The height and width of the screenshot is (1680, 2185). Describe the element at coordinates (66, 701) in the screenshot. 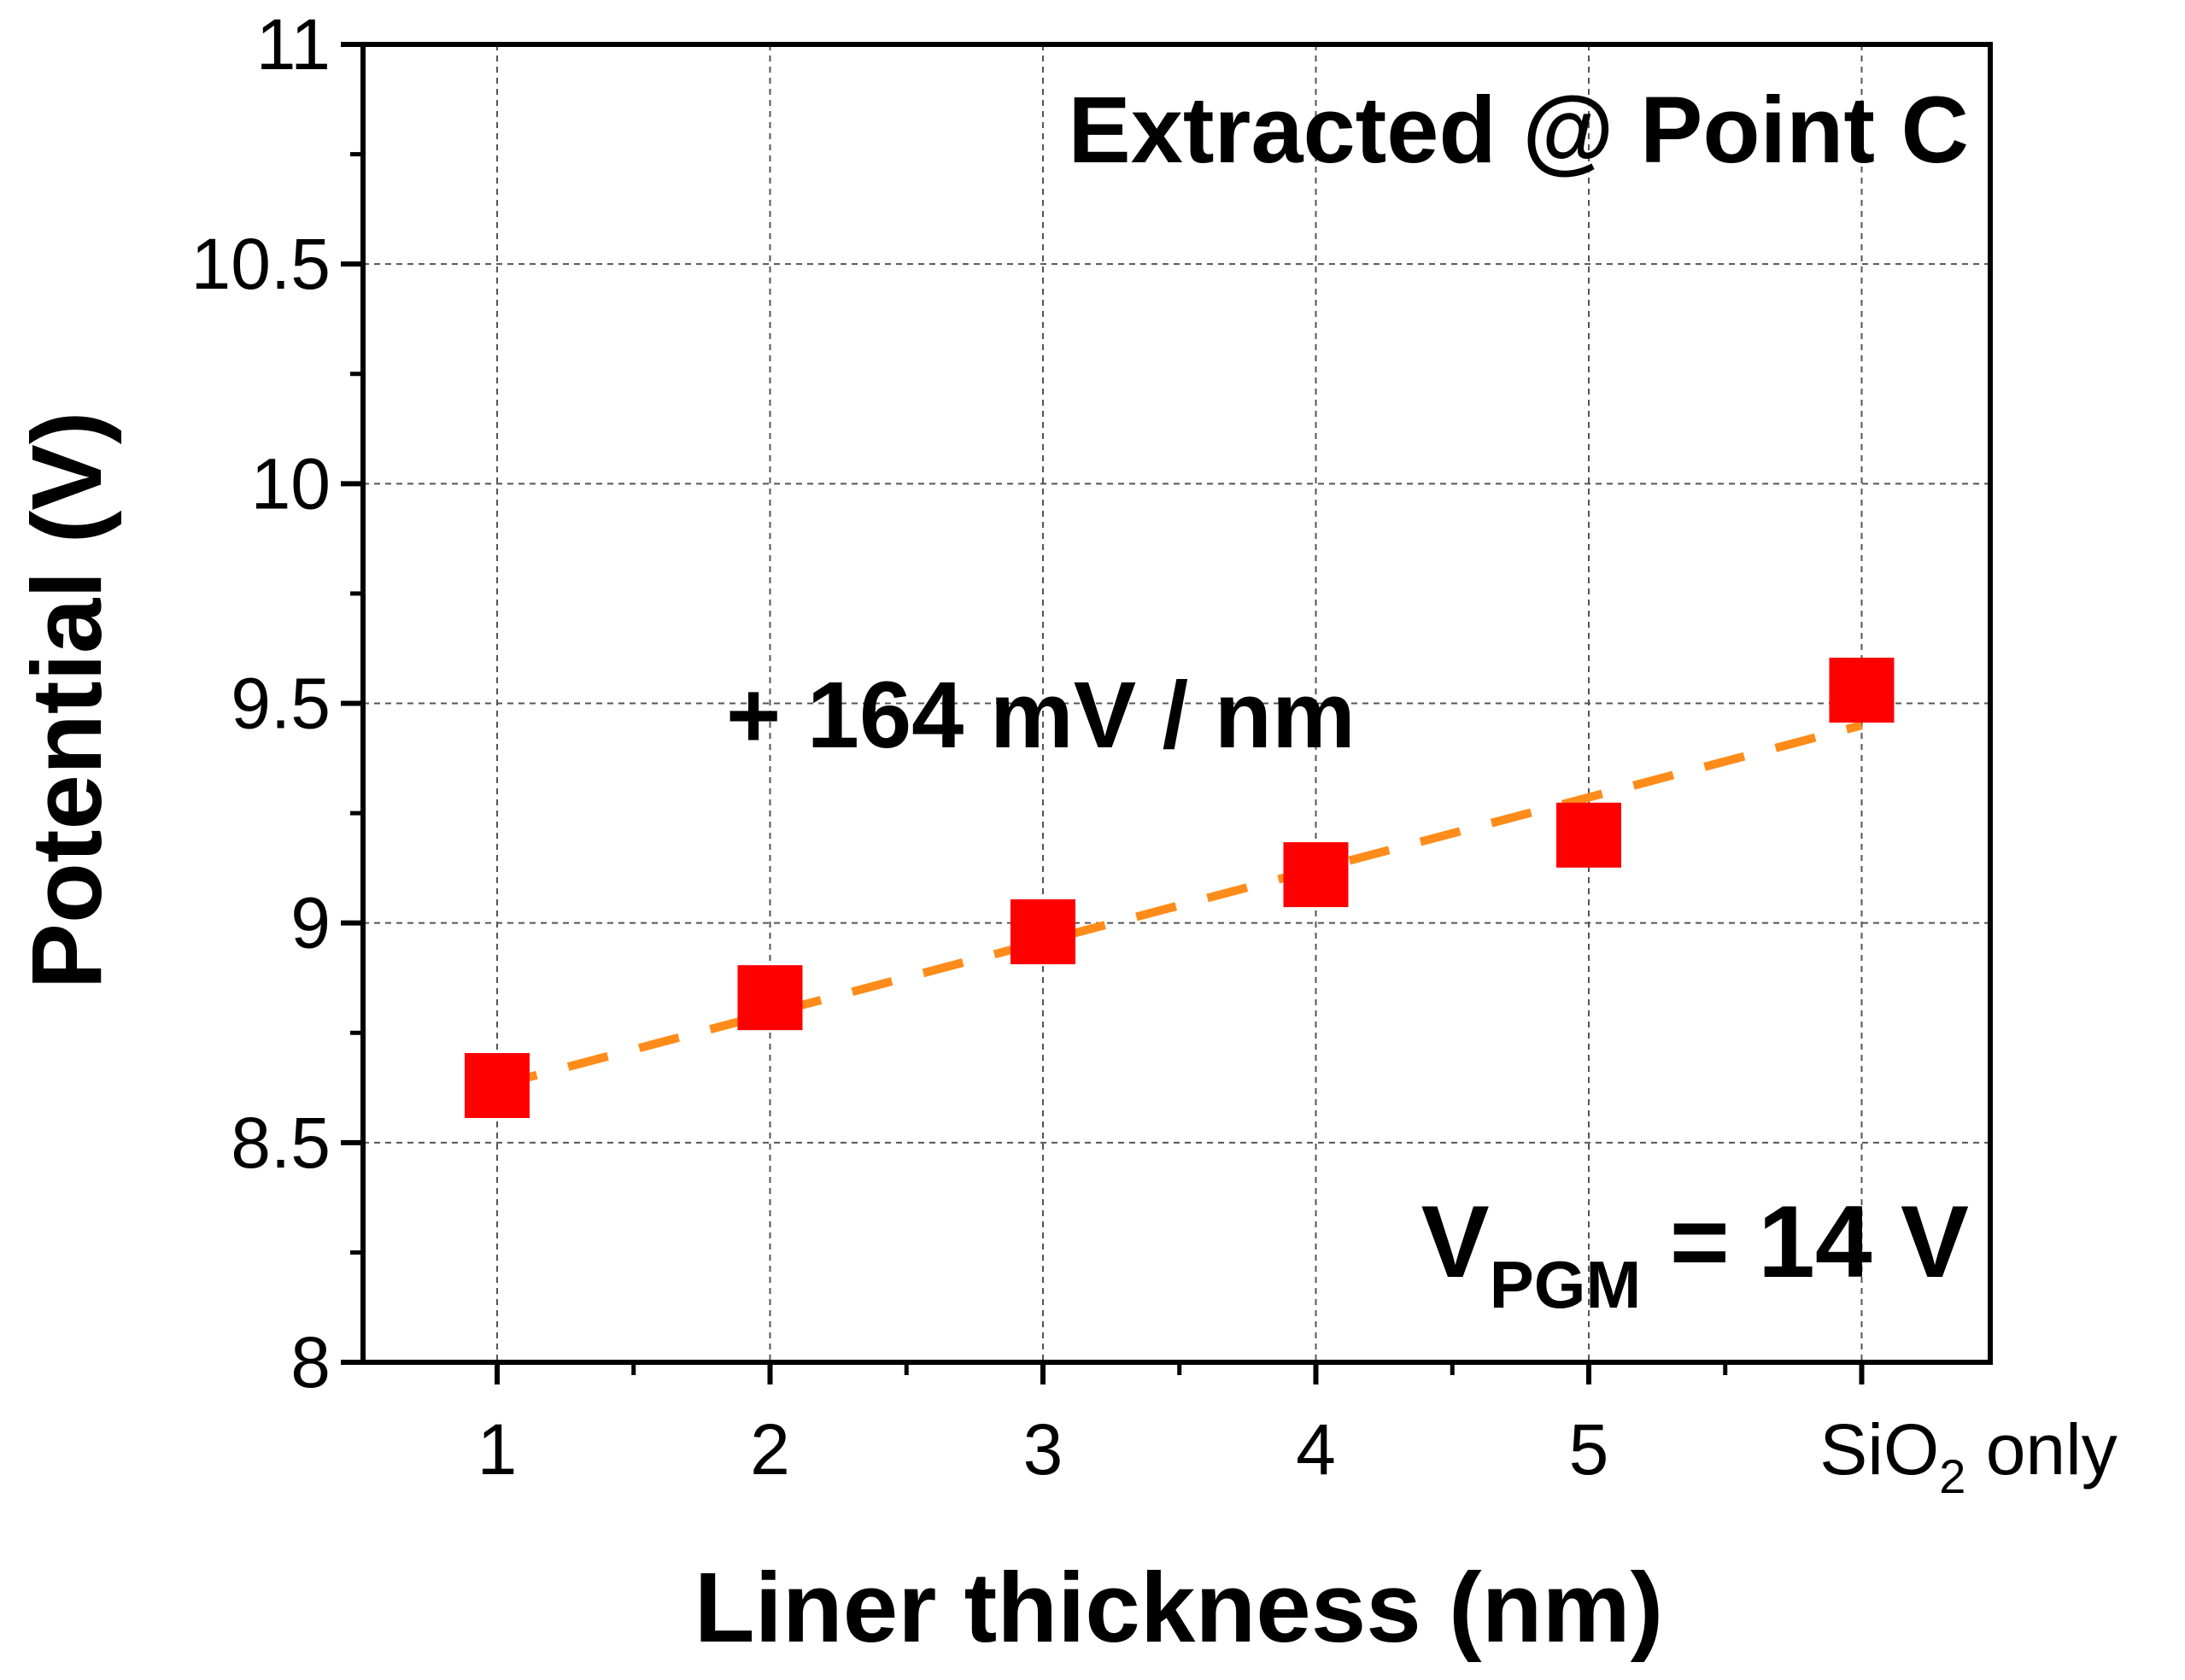

I see `y-axis-title: Potential (V)` at that location.